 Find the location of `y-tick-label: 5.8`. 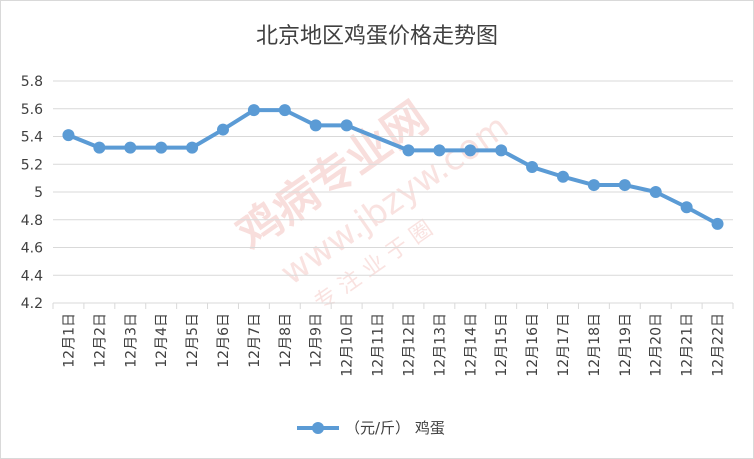

y-tick-label: 5.8 is located at coordinates (32, 82).